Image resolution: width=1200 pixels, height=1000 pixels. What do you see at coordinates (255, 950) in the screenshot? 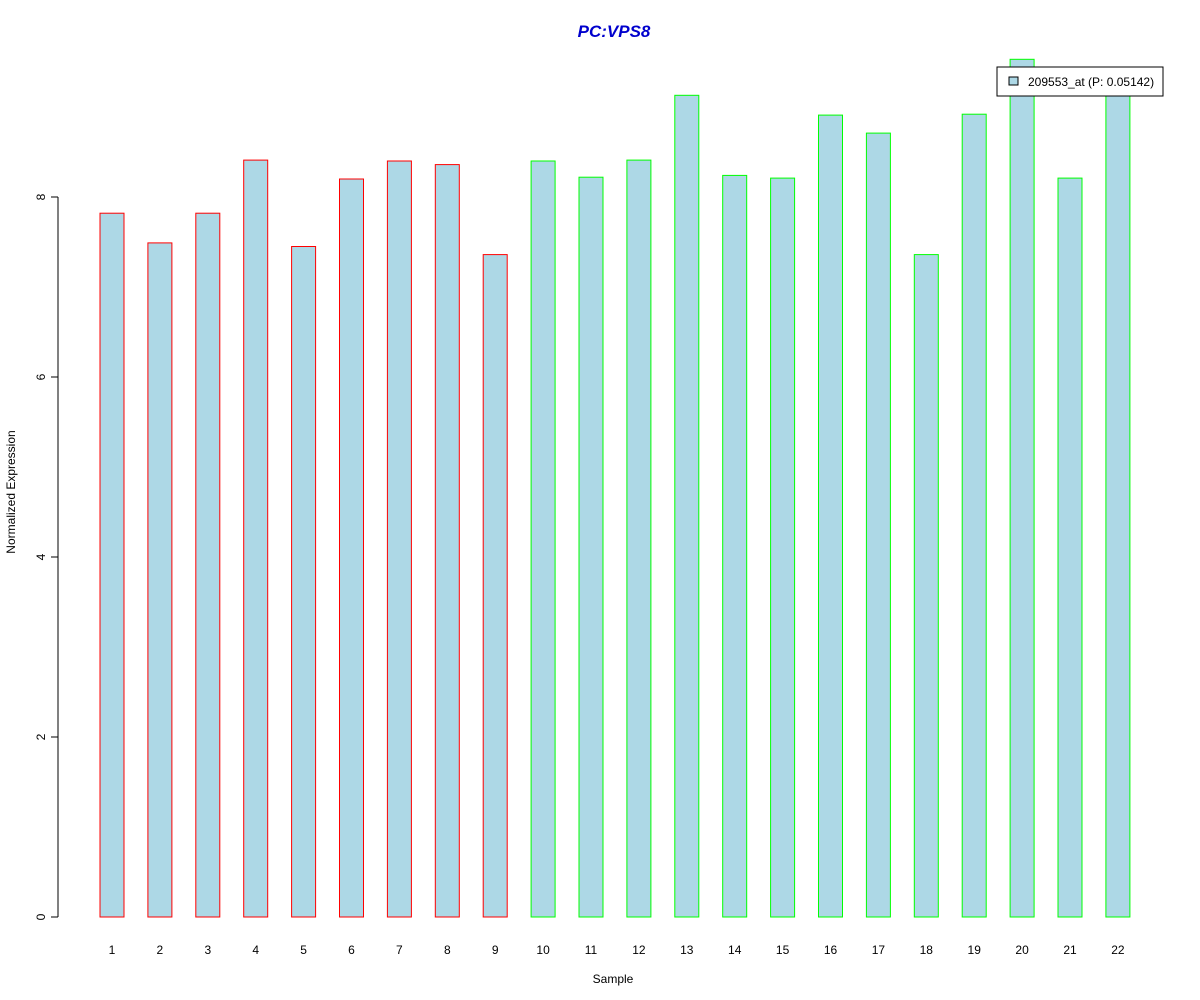
I see `x-tick-label: 4` at bounding box center [255, 950].